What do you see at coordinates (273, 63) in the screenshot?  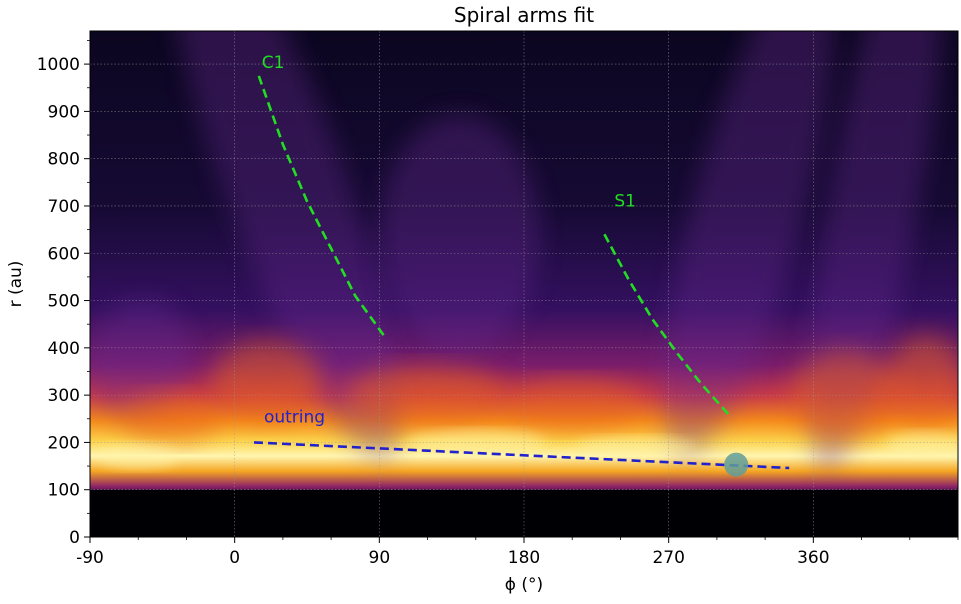 I see `fit-label-c1: C1` at bounding box center [273, 63].